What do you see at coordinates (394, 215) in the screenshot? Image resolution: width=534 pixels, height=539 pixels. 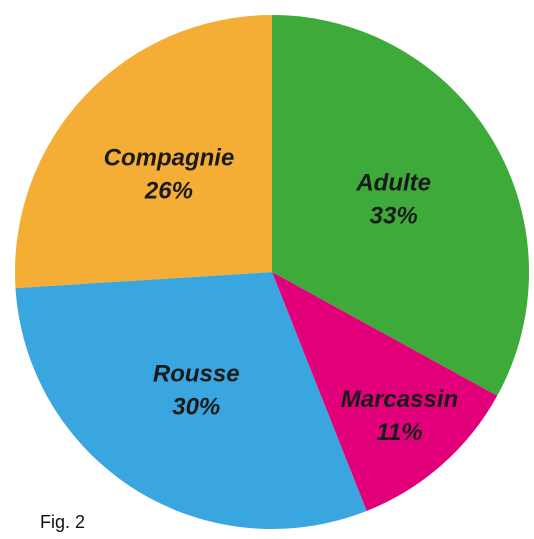 I see `slice-value: 33%` at bounding box center [394, 215].